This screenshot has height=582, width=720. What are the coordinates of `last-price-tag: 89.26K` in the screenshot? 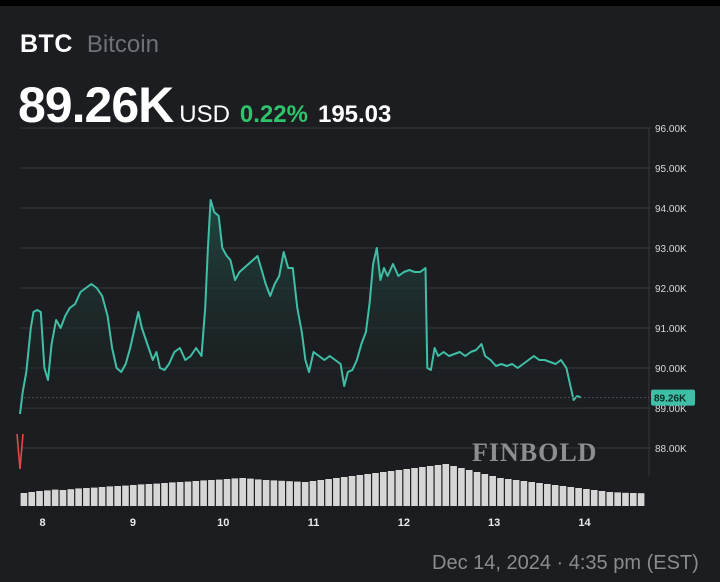 It's located at (673, 397).